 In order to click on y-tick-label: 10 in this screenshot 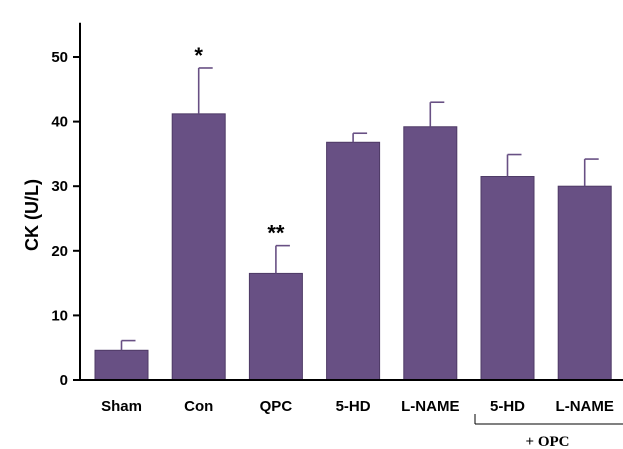, I will do `click(59, 315)`.